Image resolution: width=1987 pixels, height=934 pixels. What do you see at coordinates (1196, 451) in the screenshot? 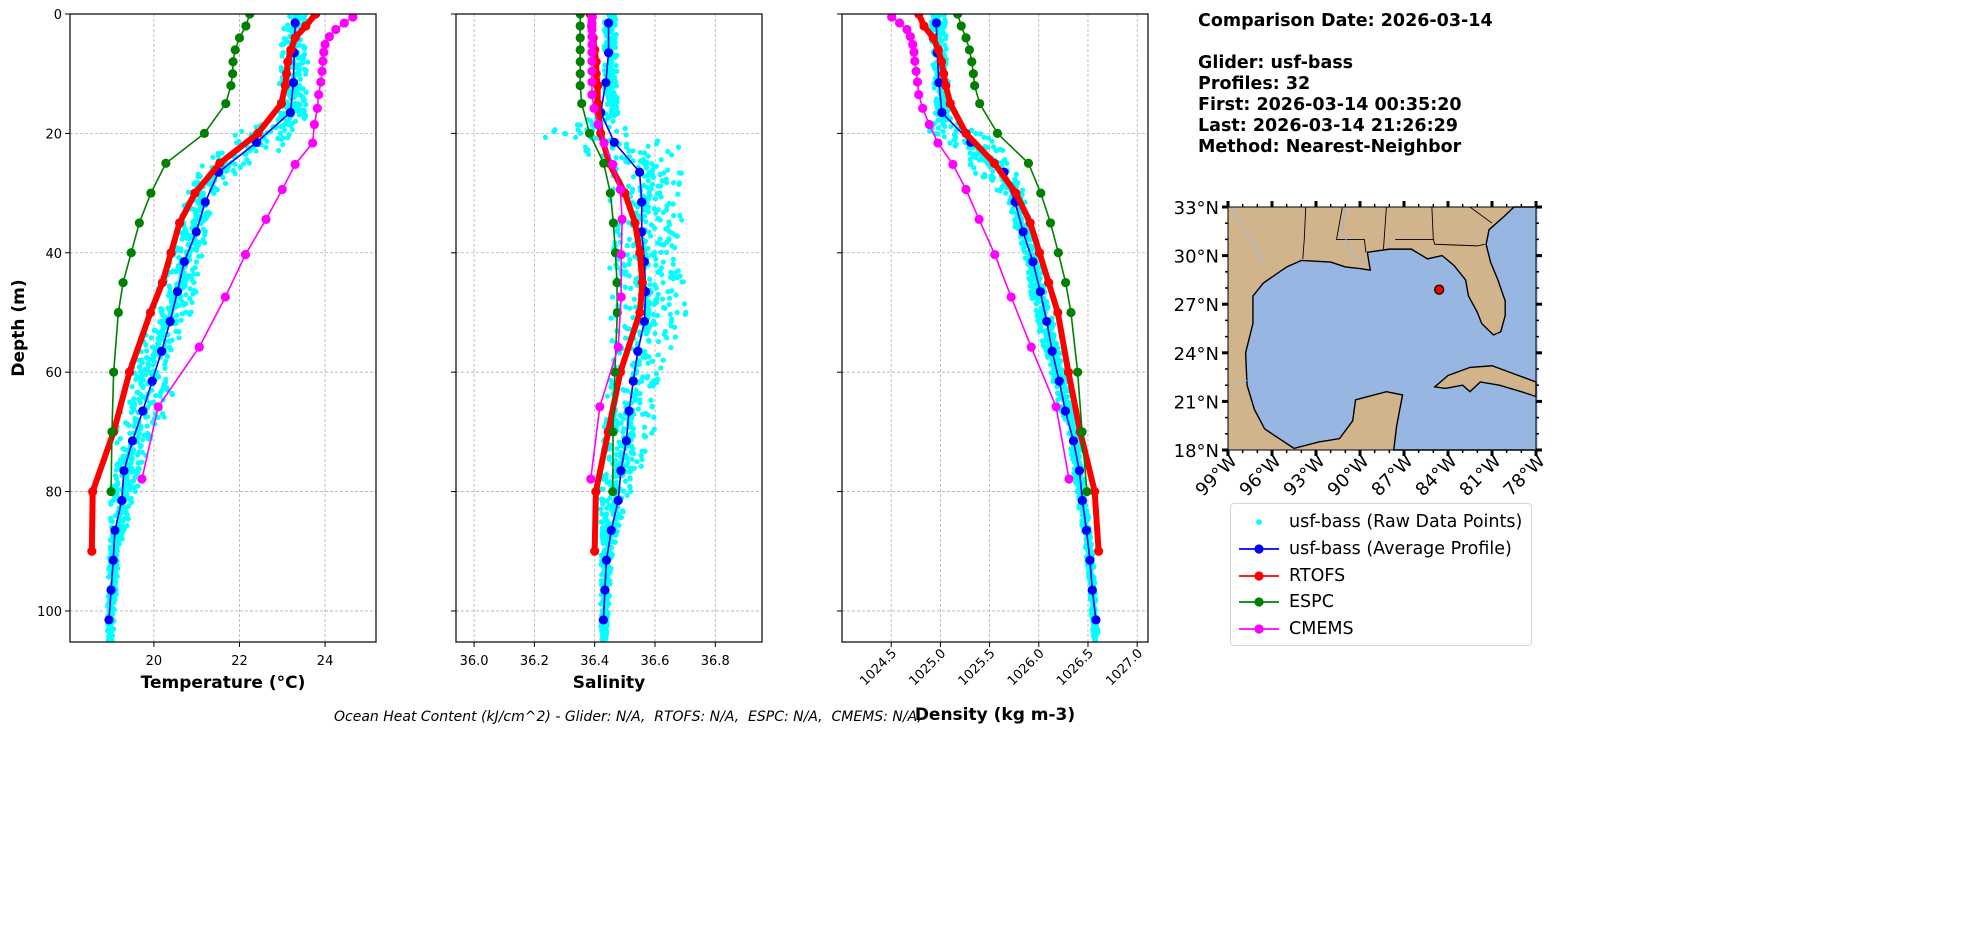
I see `map-lat-label: 18°N` at bounding box center [1196, 451].